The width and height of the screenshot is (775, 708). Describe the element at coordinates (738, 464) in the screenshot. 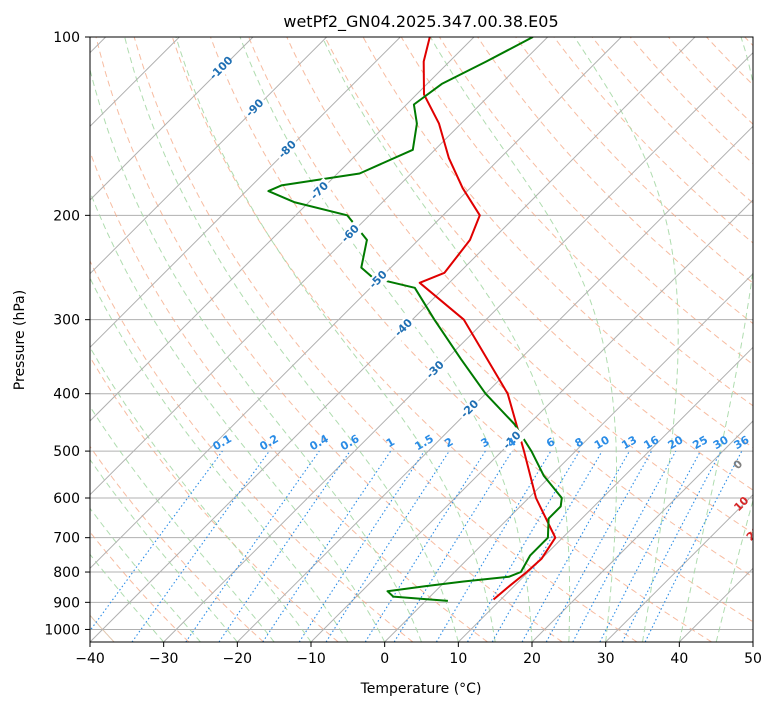

I see `wet-adiabat-label: 0` at that location.